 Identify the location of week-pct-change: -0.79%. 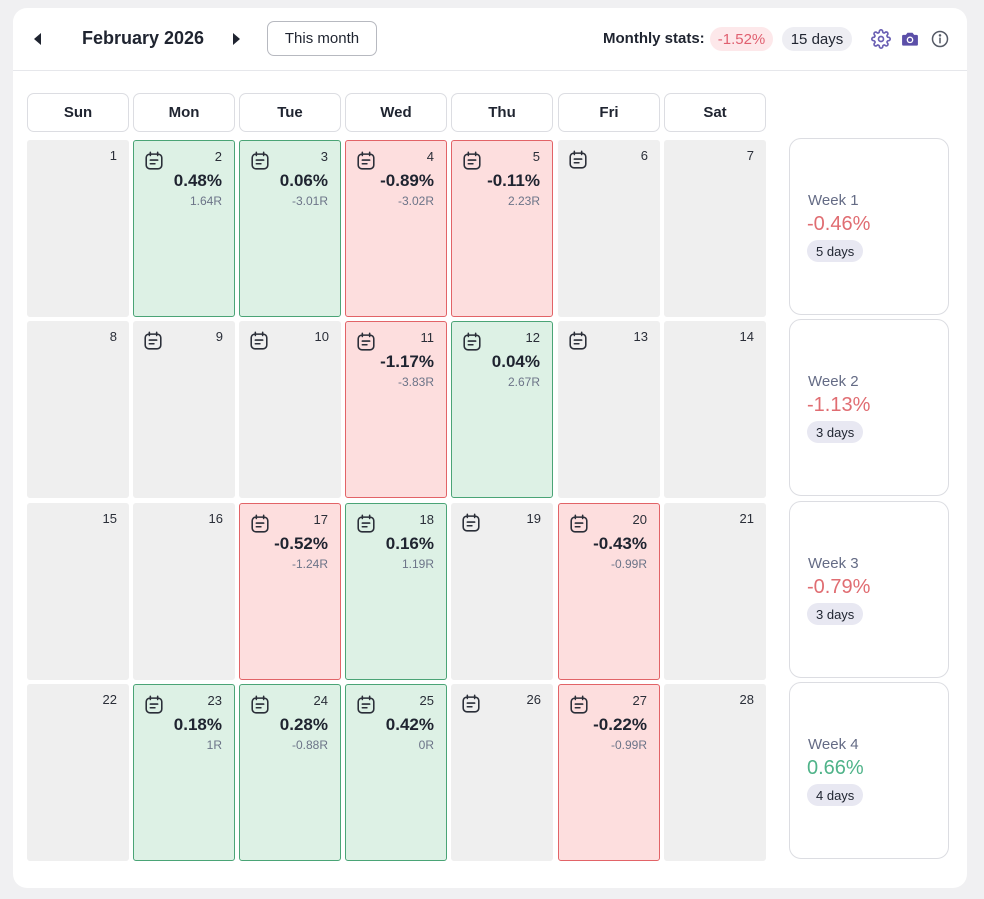
(839, 587).